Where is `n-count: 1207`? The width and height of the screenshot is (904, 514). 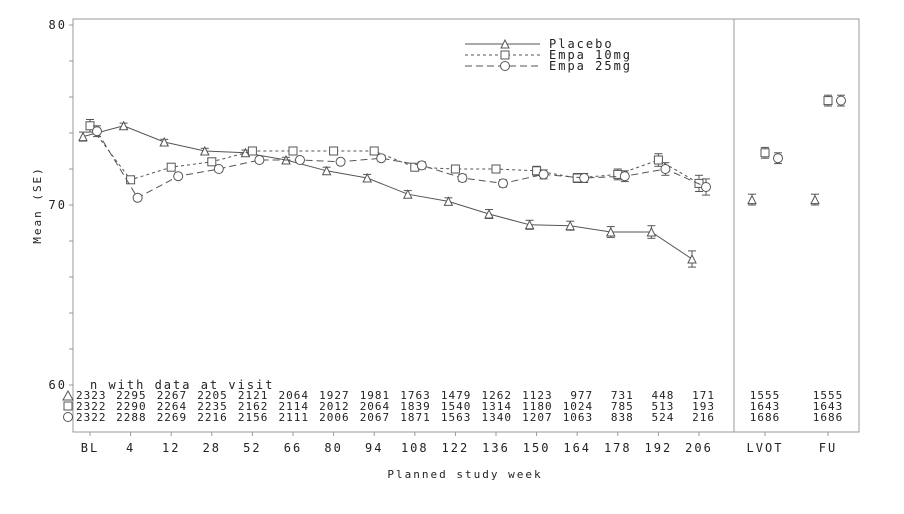
n-count: 1207 is located at coordinates (537, 417).